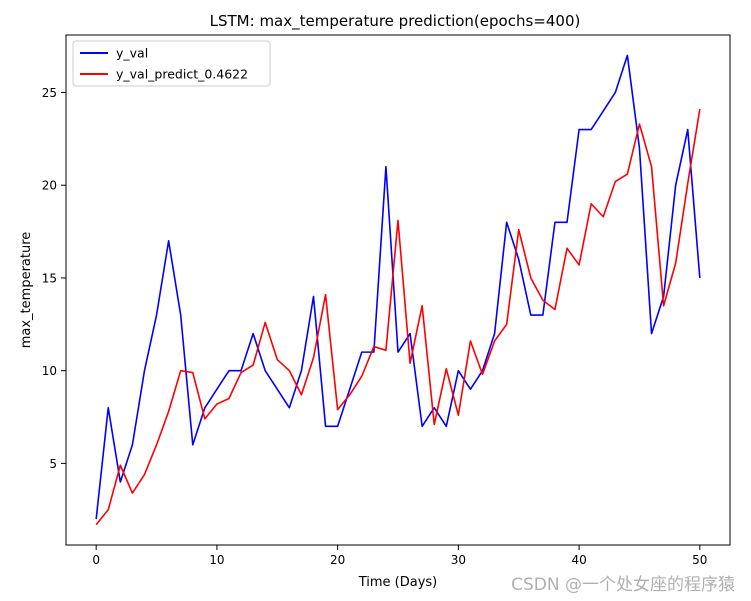 This screenshot has width=751, height=601. I want to click on x-tick-label: 50, so click(699, 560).